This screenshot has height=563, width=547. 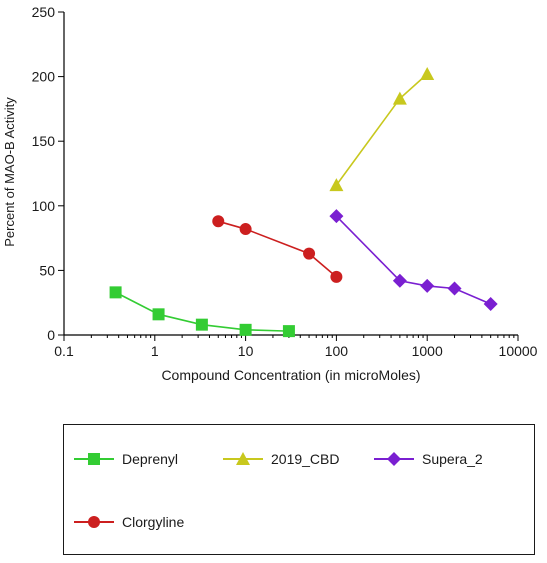 What do you see at coordinates (337, 351) in the screenshot?
I see `x-tick-label: 100` at bounding box center [337, 351].